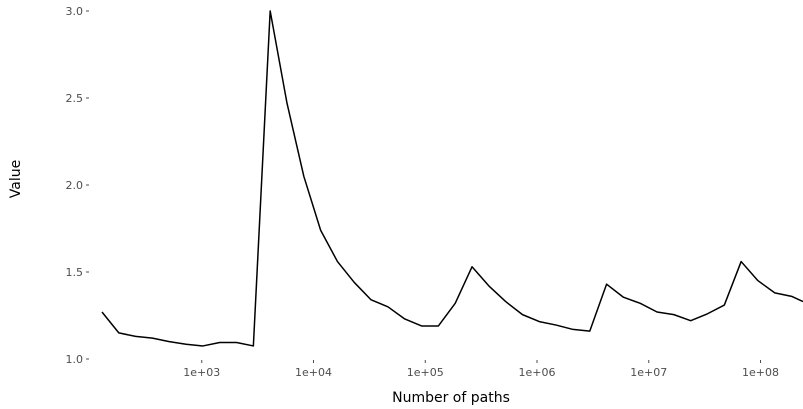 Image resolution: width=803 pixels, height=409 pixels. Describe the element at coordinates (16, 179) in the screenshot. I see `y-axis-title: Value` at that location.